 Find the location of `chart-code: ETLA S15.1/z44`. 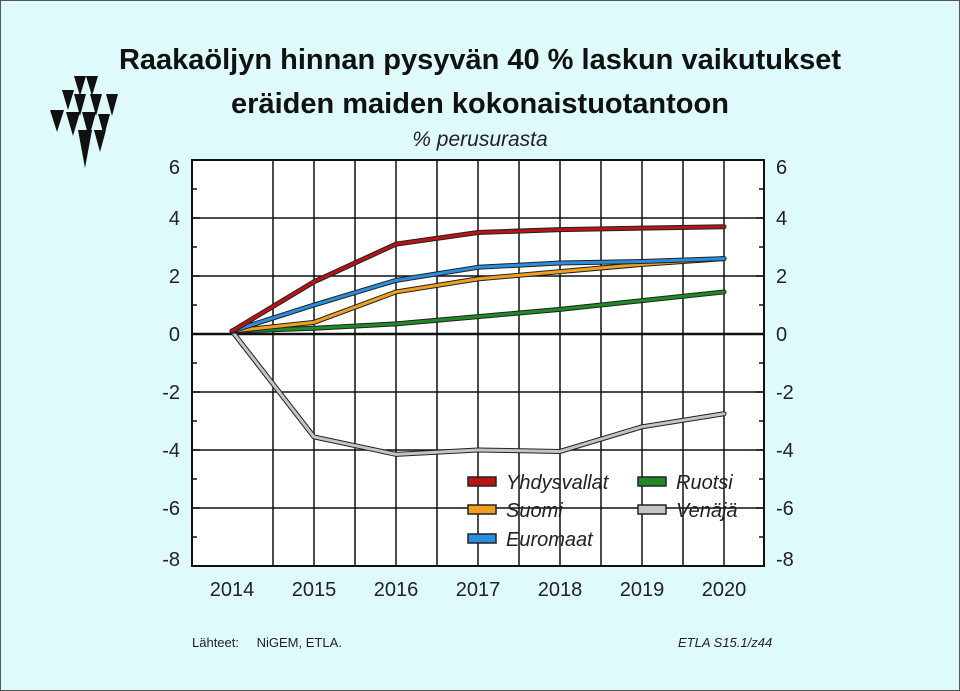

chart-code: ETLA S15.1/z44 is located at coordinates (725, 642).